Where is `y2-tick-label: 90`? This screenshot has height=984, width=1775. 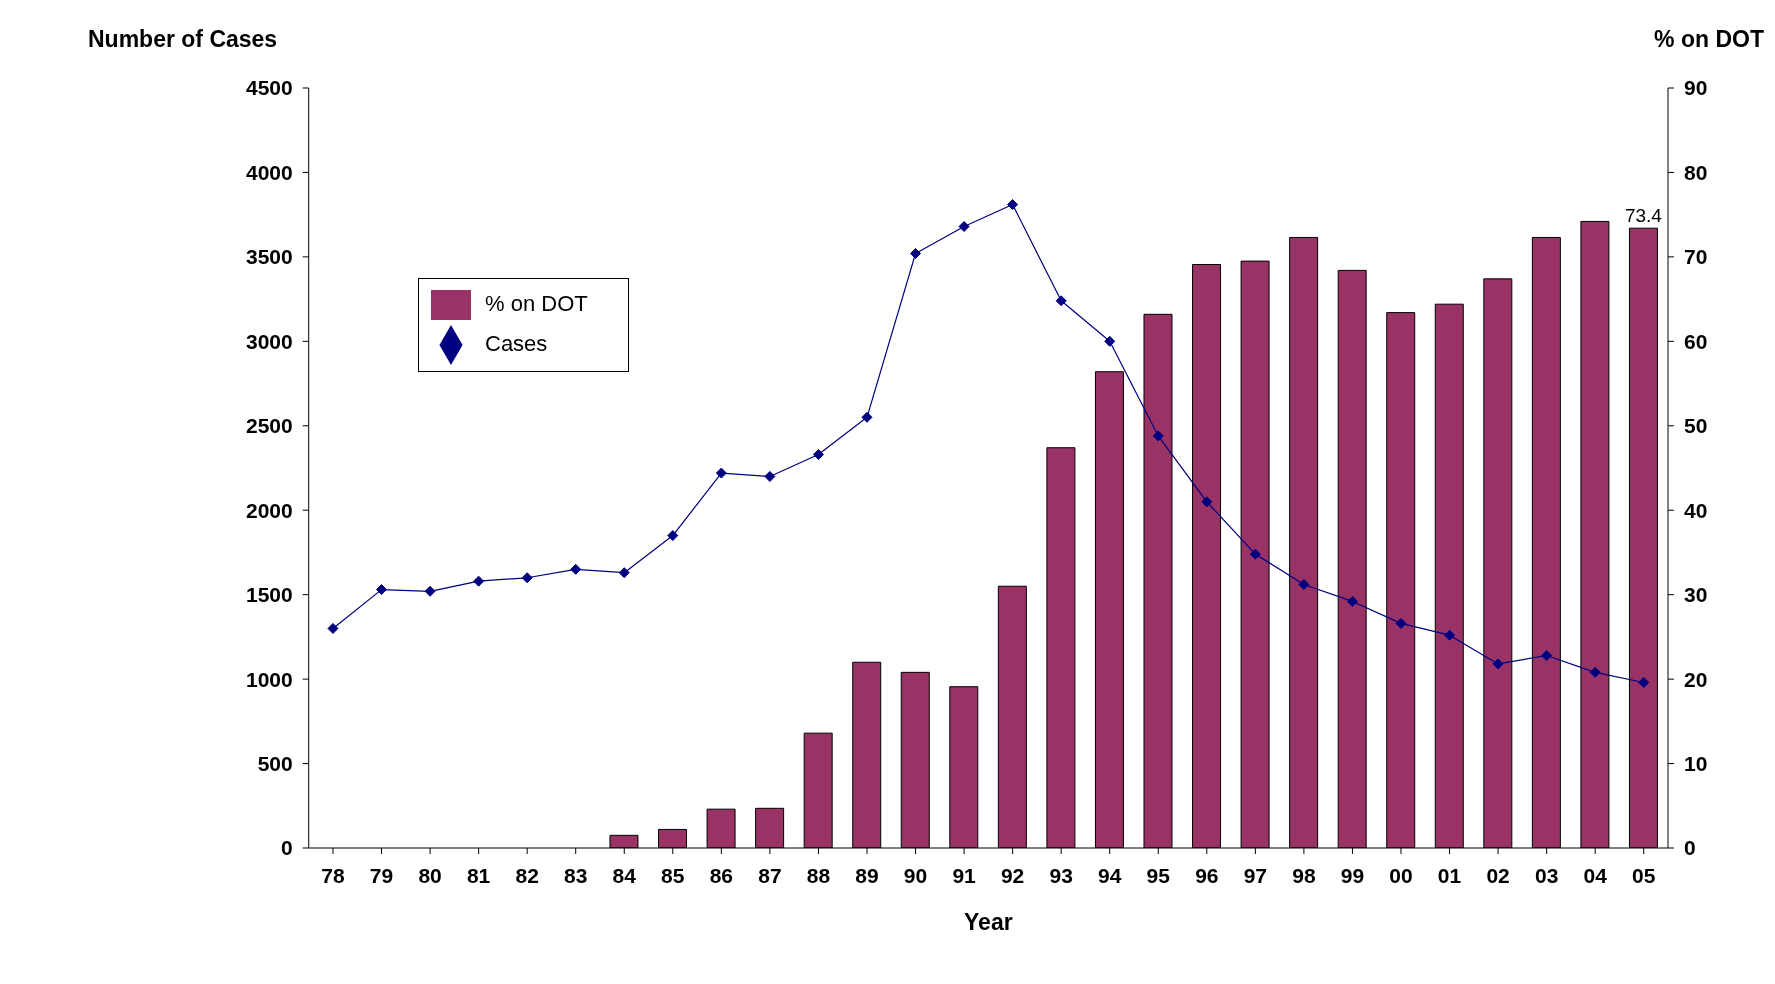 y2-tick-label: 90 is located at coordinates (1696, 88).